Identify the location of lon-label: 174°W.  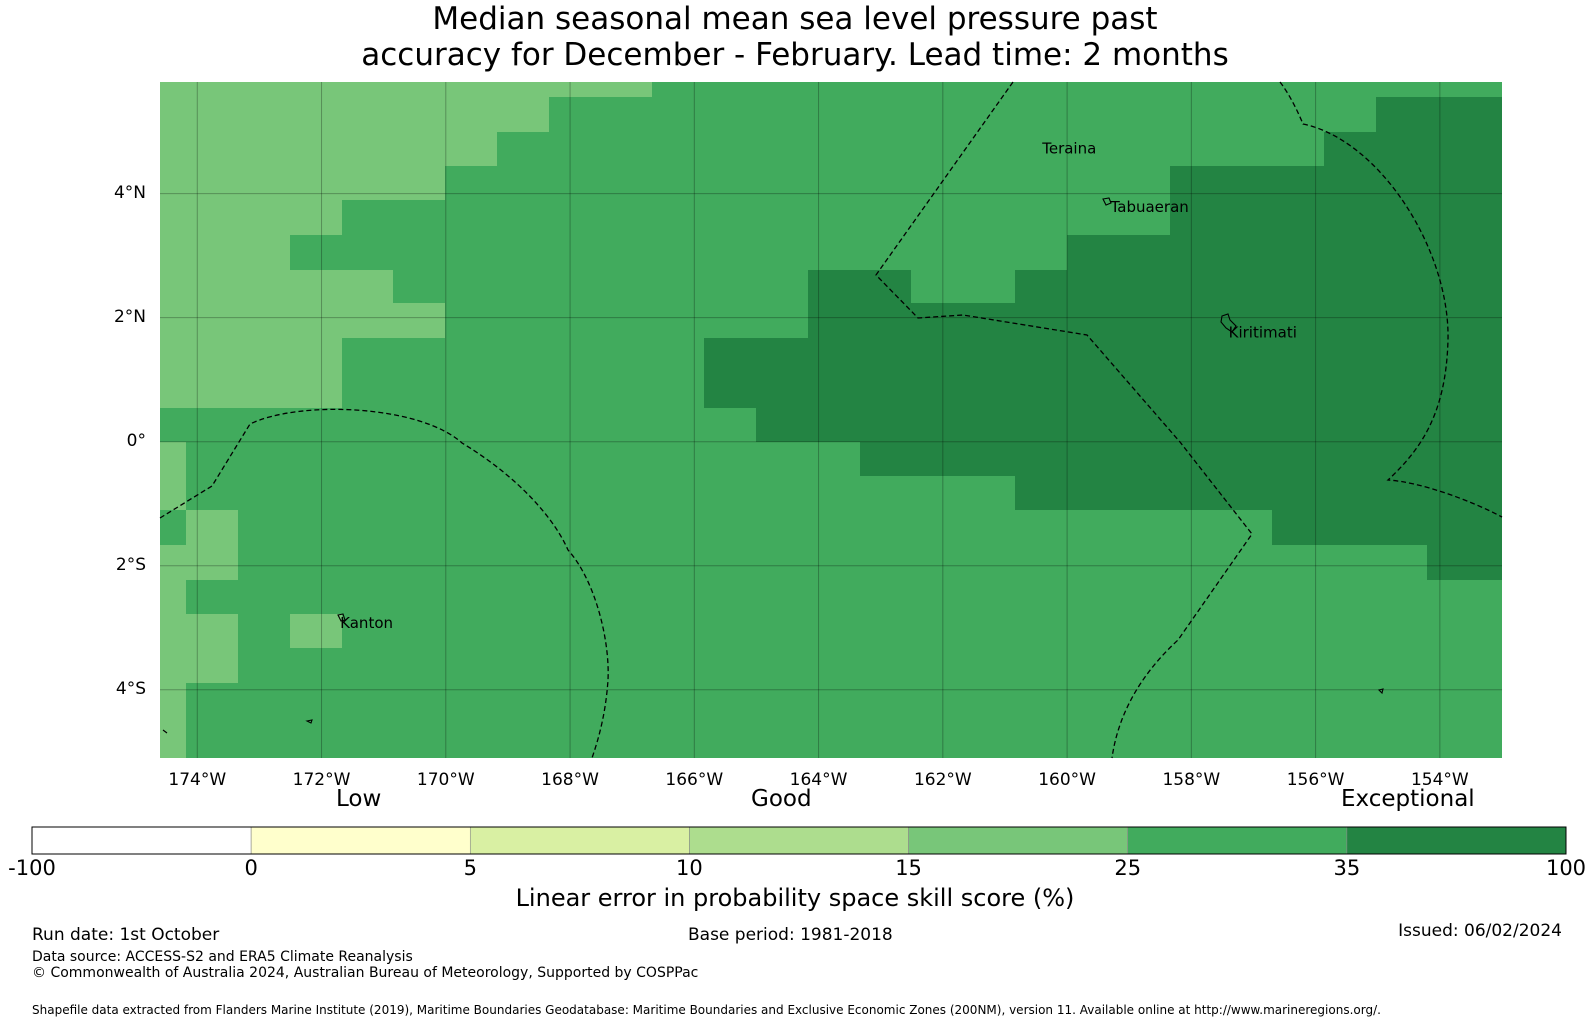
(197, 780).